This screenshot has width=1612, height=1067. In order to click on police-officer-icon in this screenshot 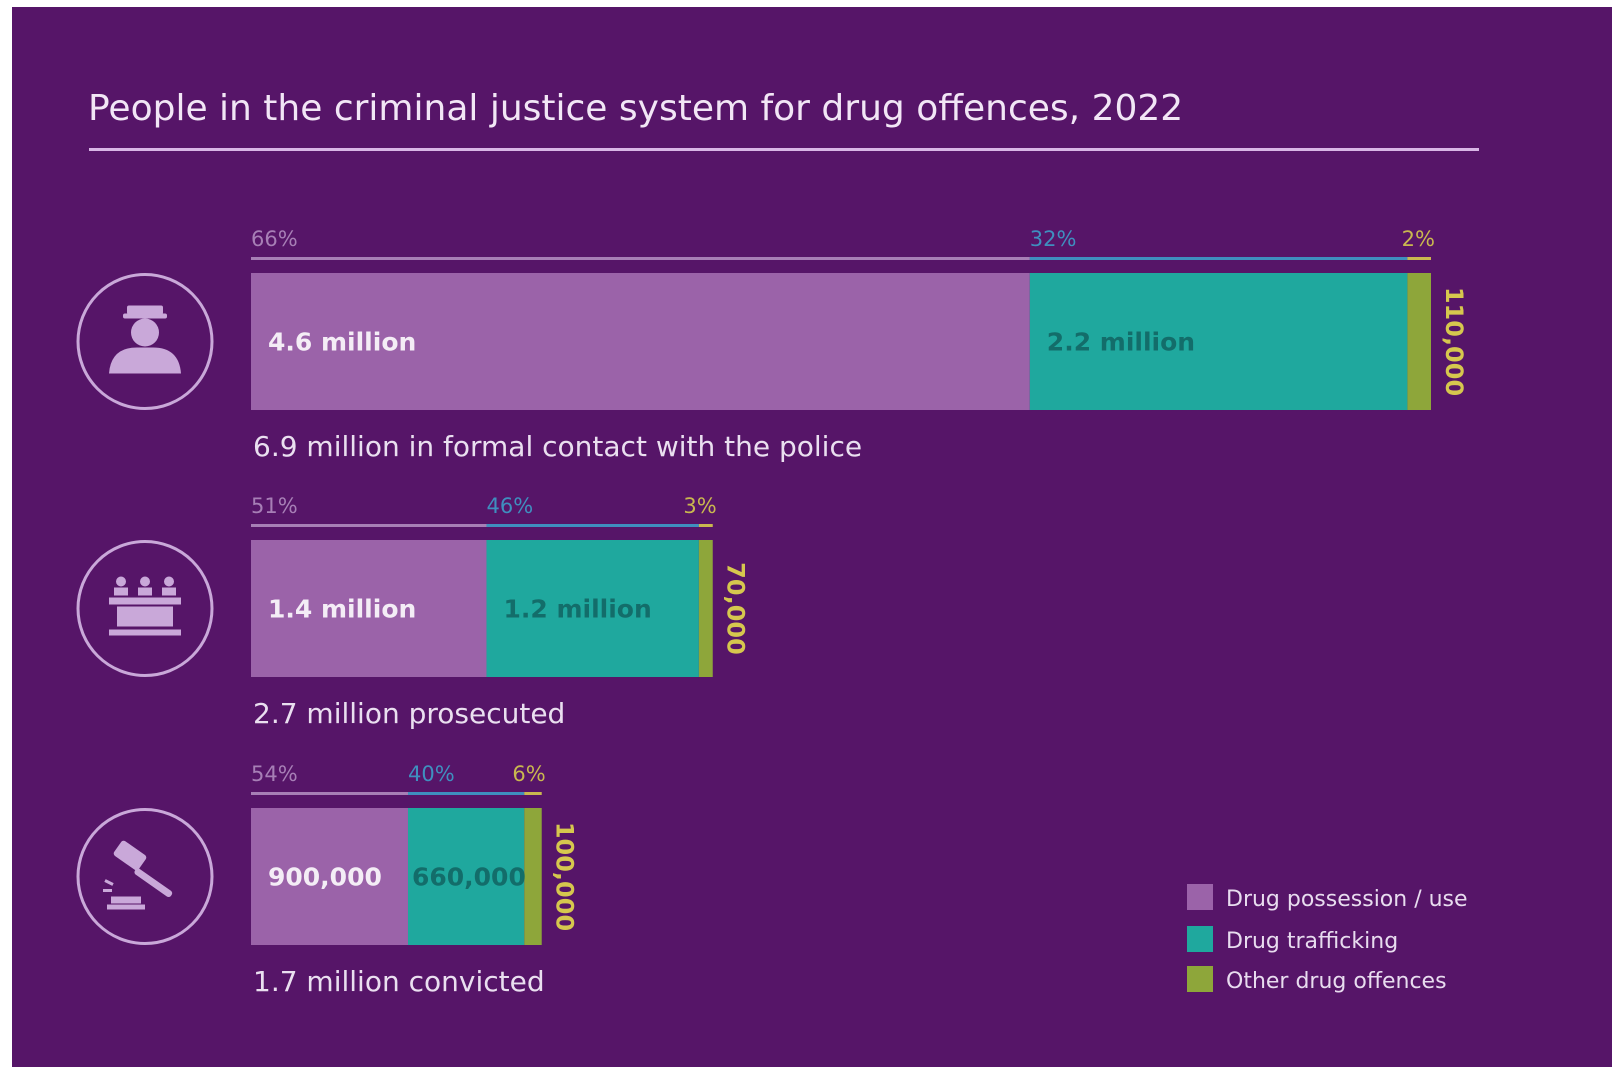, I will do `click(145, 341)`.